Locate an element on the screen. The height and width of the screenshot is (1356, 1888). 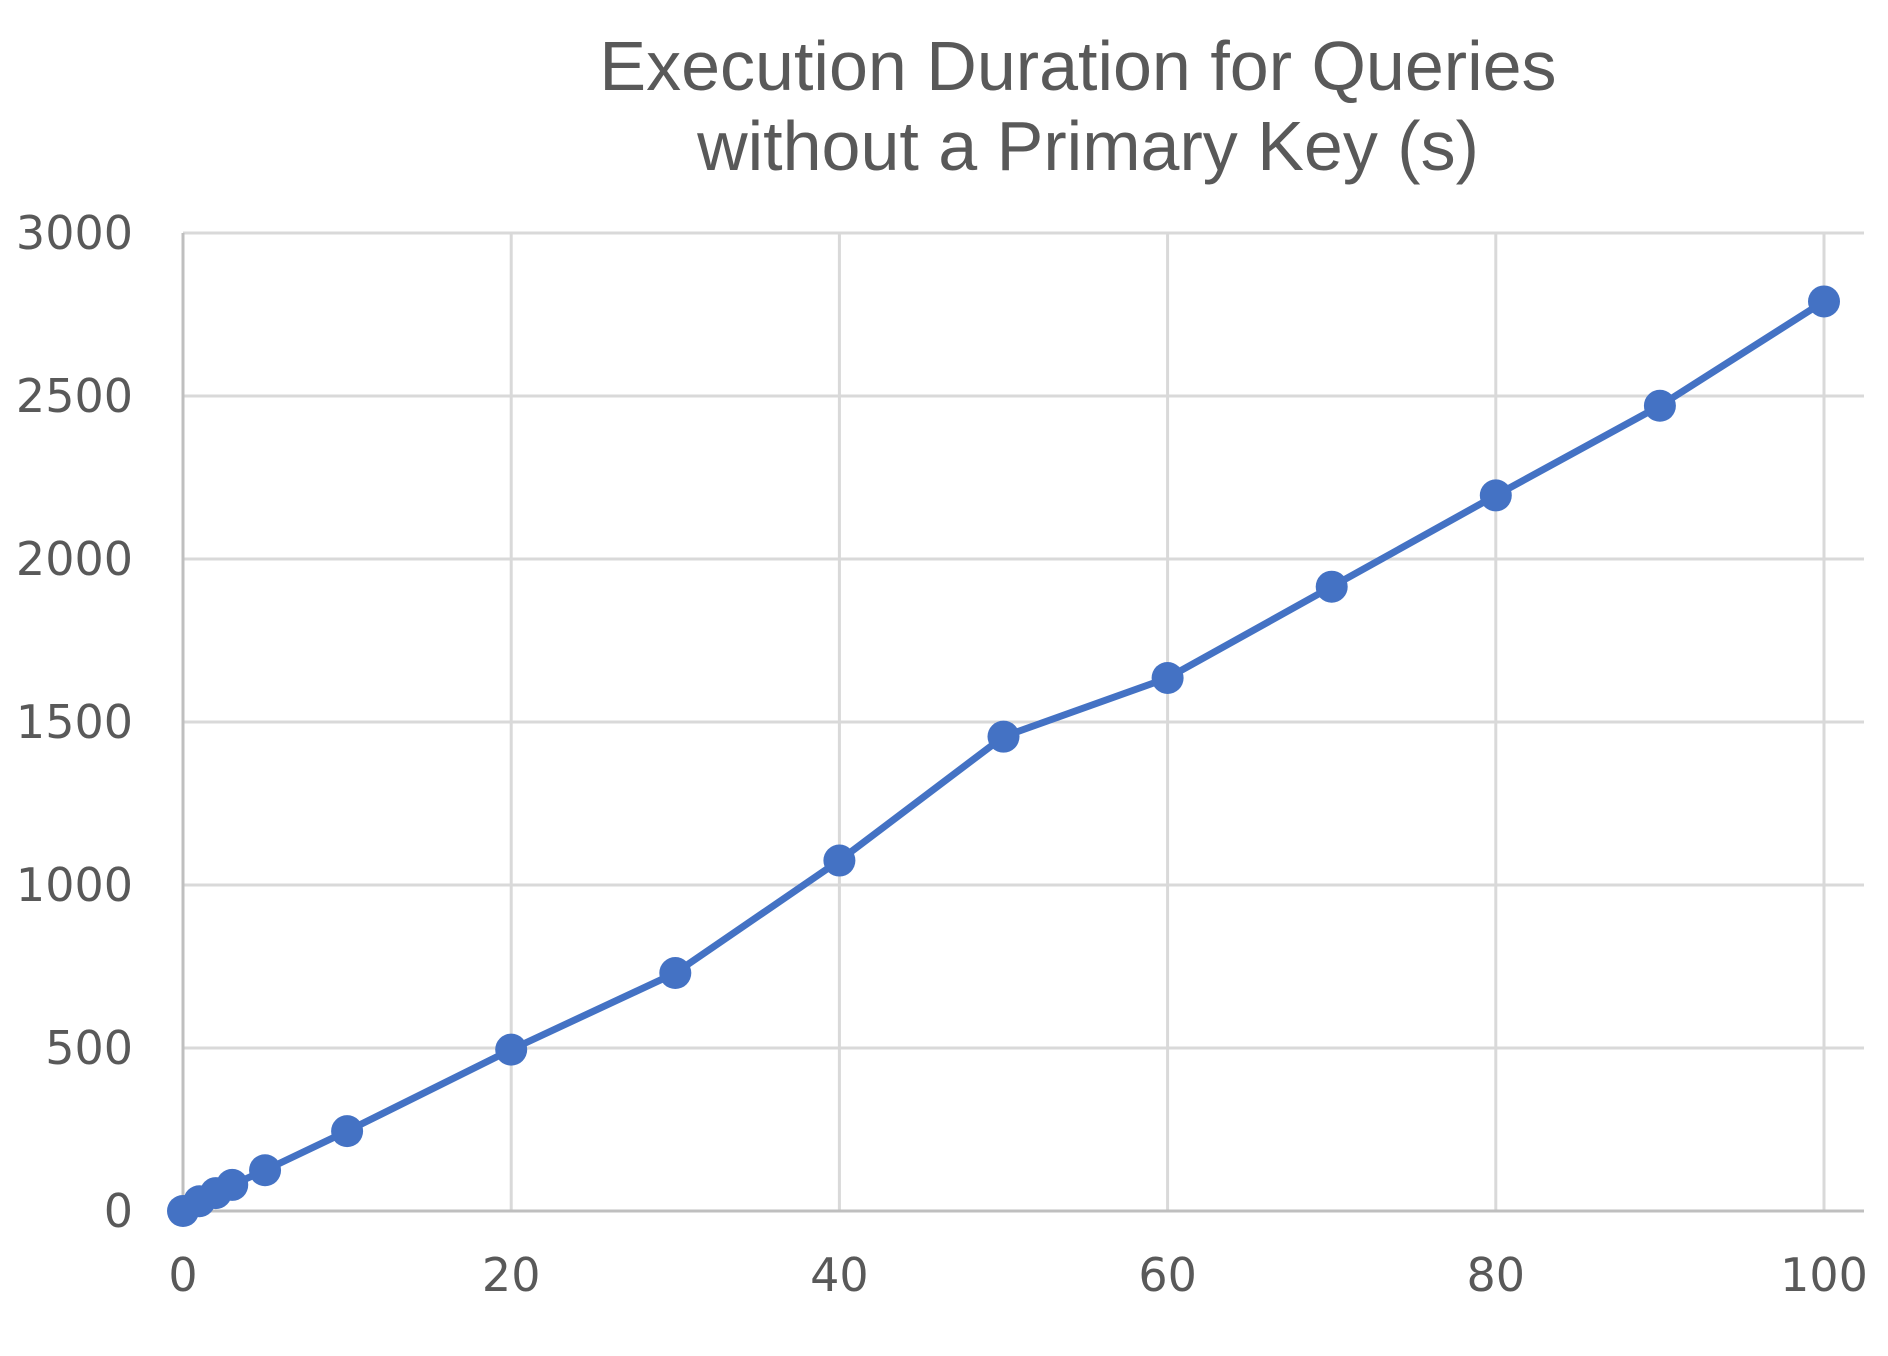
x-tick-label-2: 40 is located at coordinates (839, 1275).